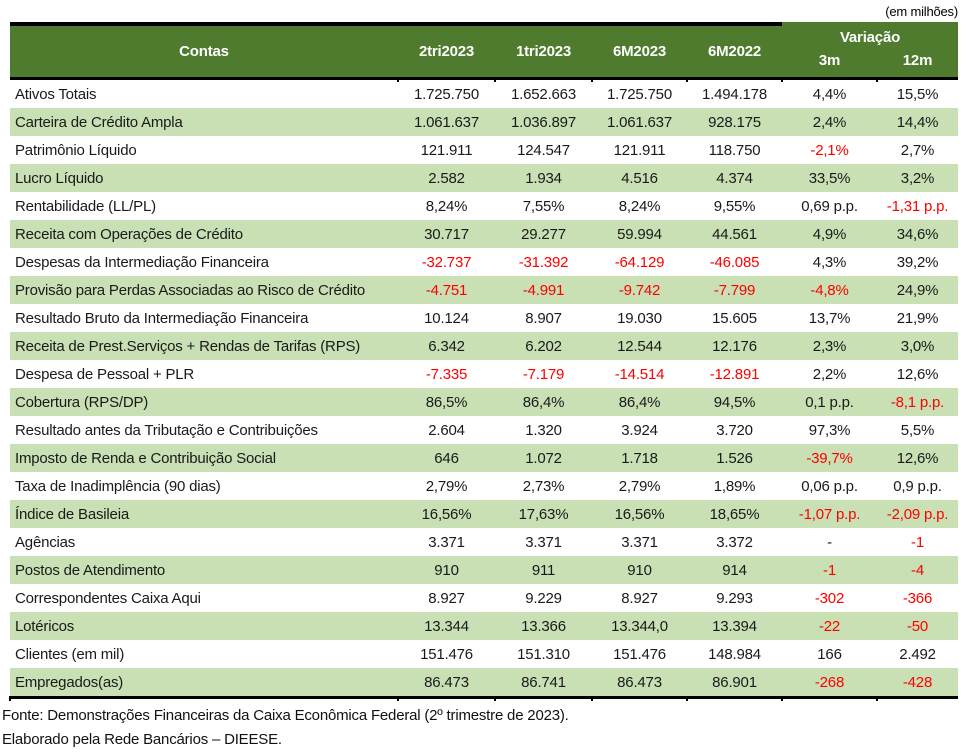  What do you see at coordinates (446, 514) in the screenshot?
I see `cell-2tri2023: 16,56%` at bounding box center [446, 514].